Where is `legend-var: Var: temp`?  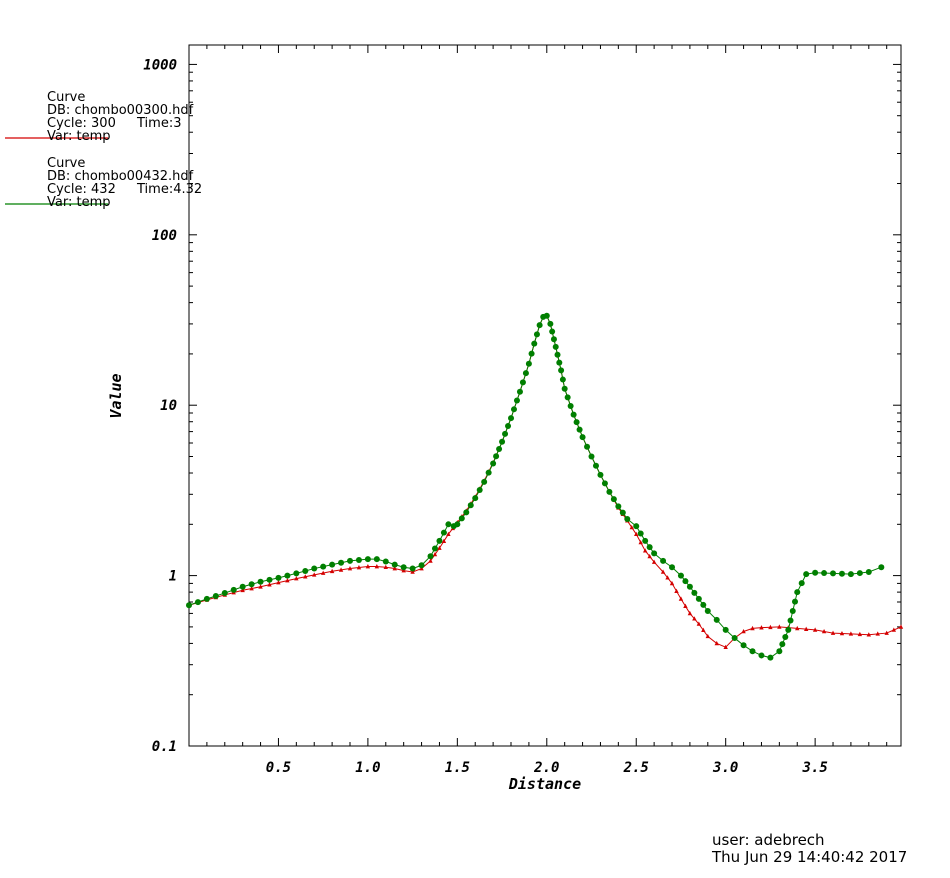
legend-var: Var: temp is located at coordinates (79, 136).